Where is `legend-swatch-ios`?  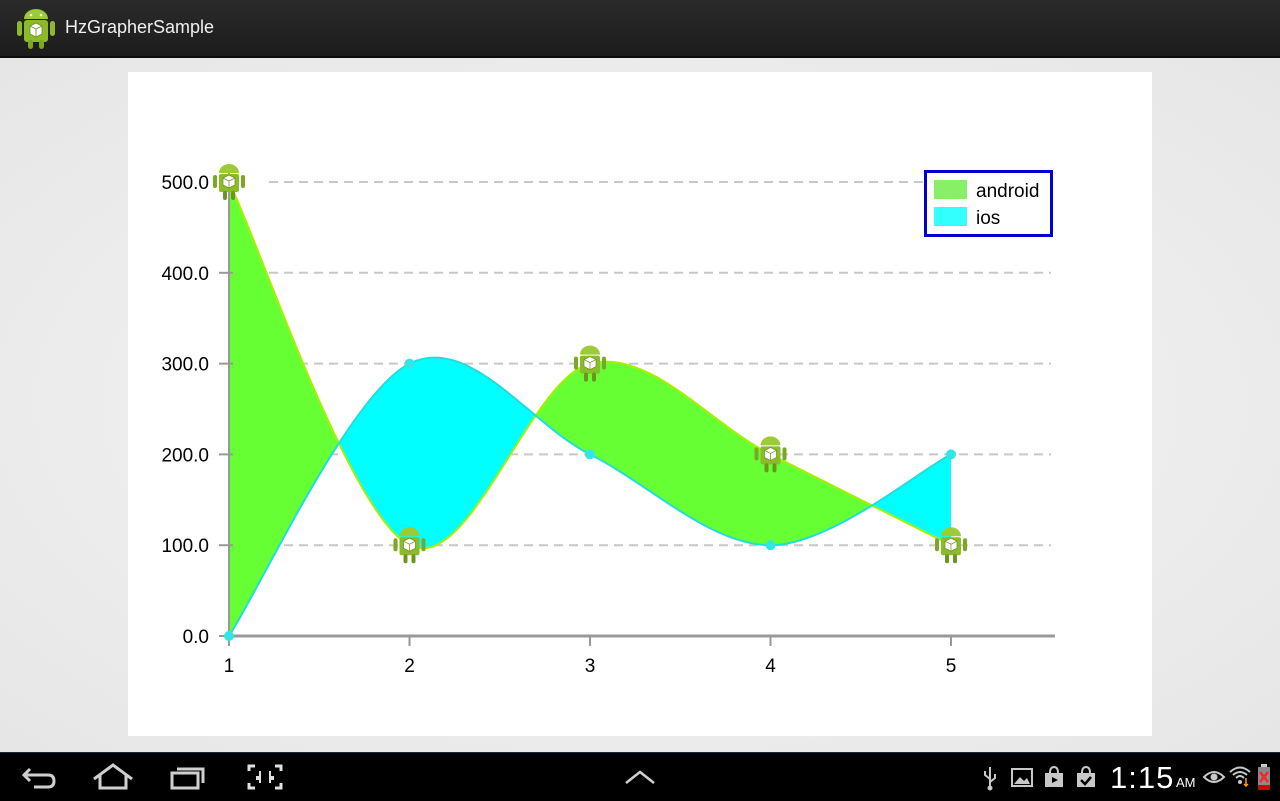 legend-swatch-ios is located at coordinates (950, 216).